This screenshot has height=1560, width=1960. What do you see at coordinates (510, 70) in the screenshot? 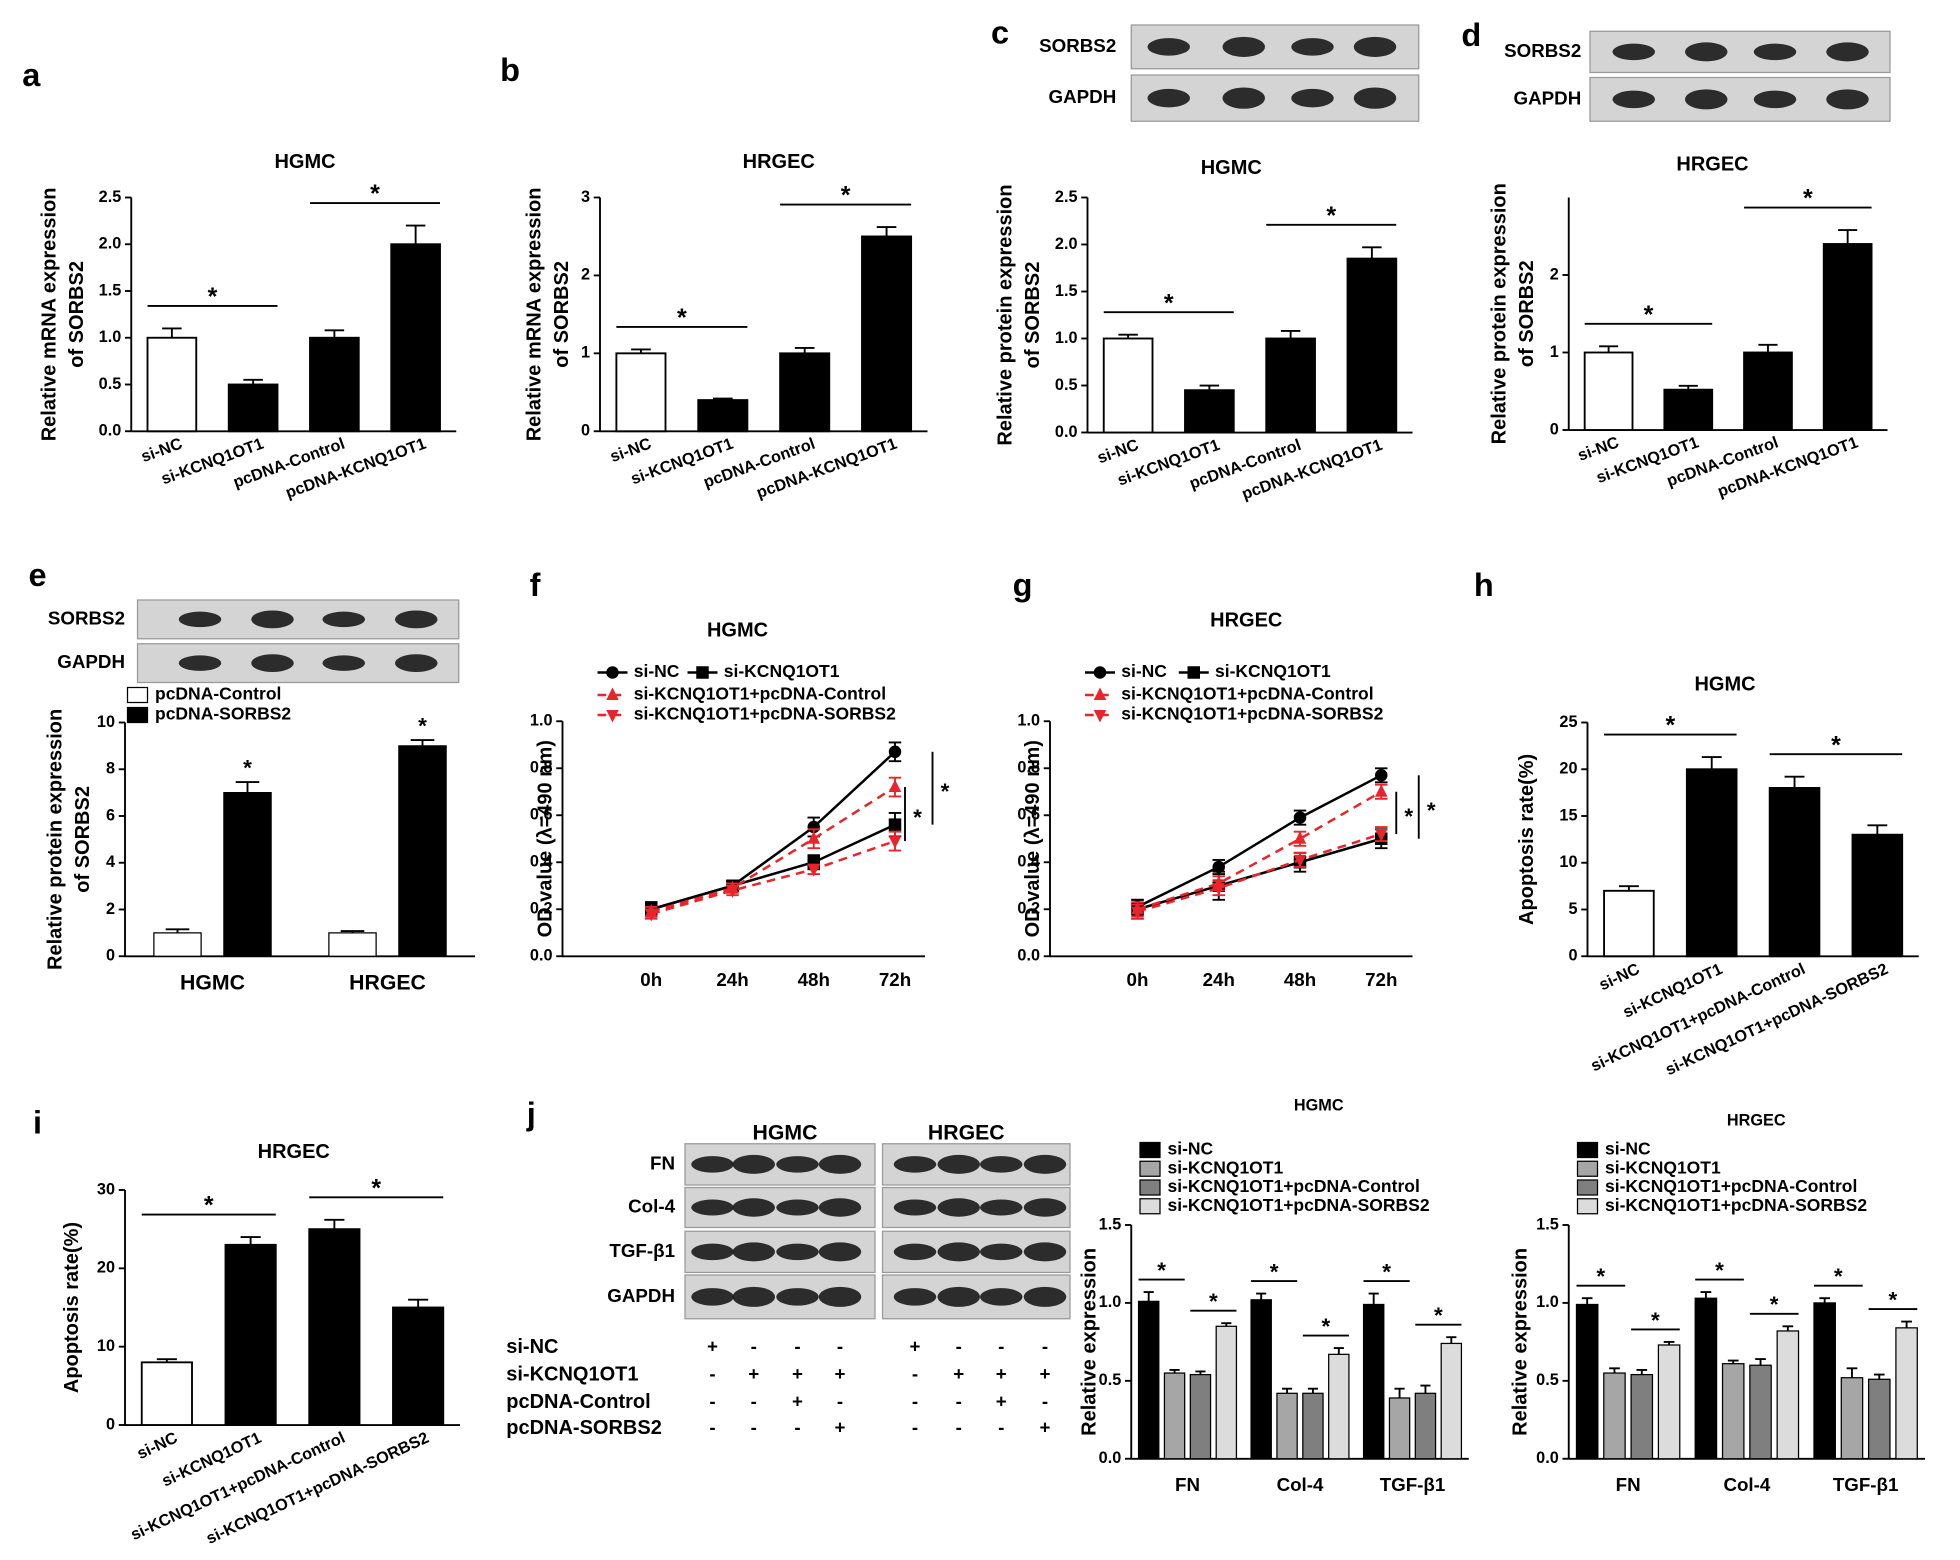
I see `panel-letter: b` at bounding box center [510, 70].